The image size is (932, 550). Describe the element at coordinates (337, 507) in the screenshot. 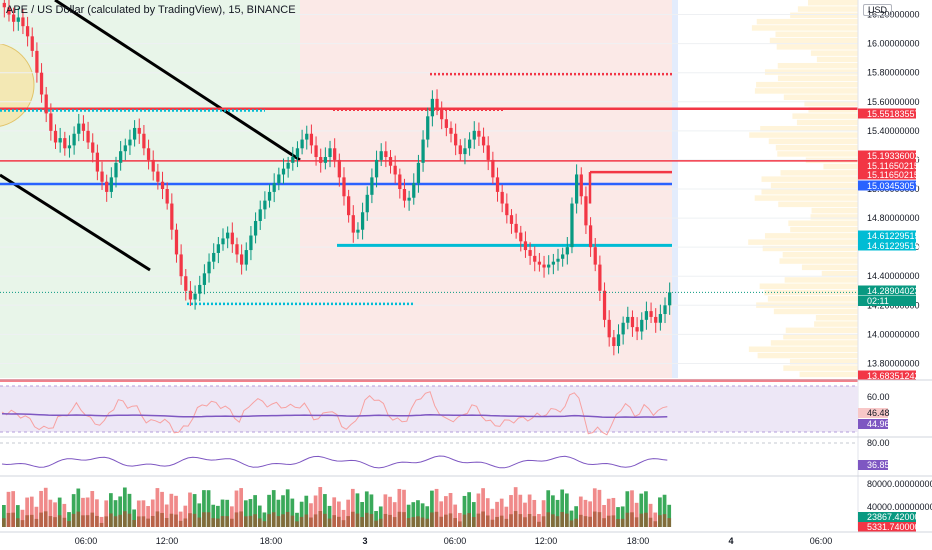

I see `volume-bars` at that location.